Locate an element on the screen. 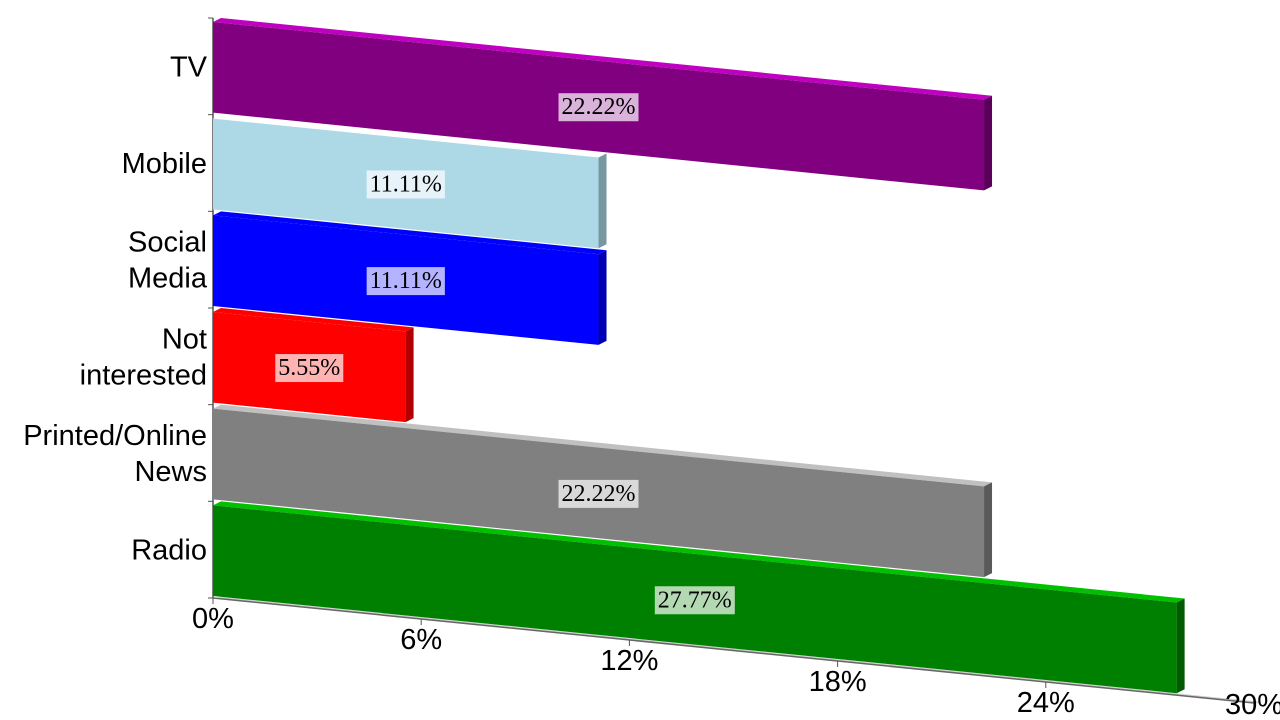 This screenshot has height=720, width=1280. category-label: Not interested is located at coordinates (143, 357).